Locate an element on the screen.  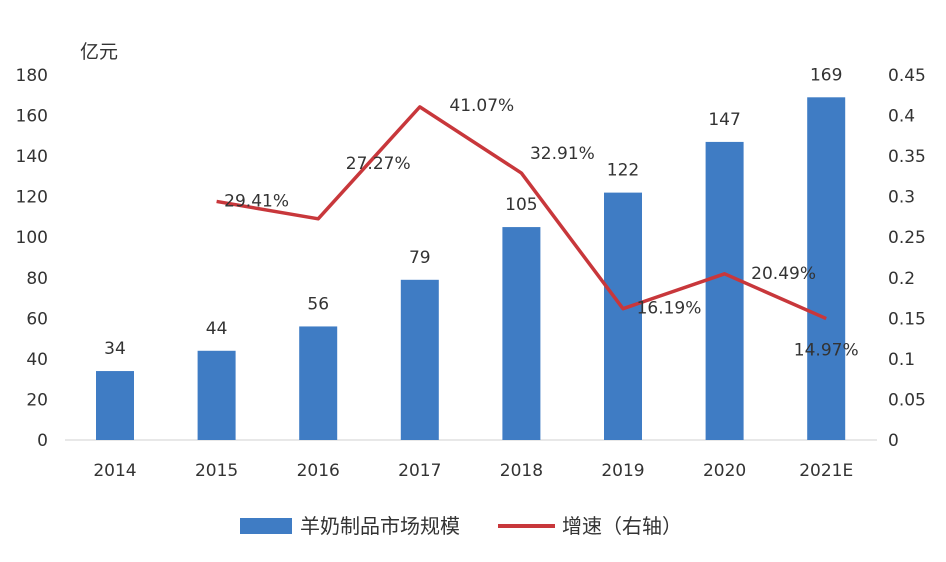
left-tick-label: 180 is located at coordinates (32, 76).